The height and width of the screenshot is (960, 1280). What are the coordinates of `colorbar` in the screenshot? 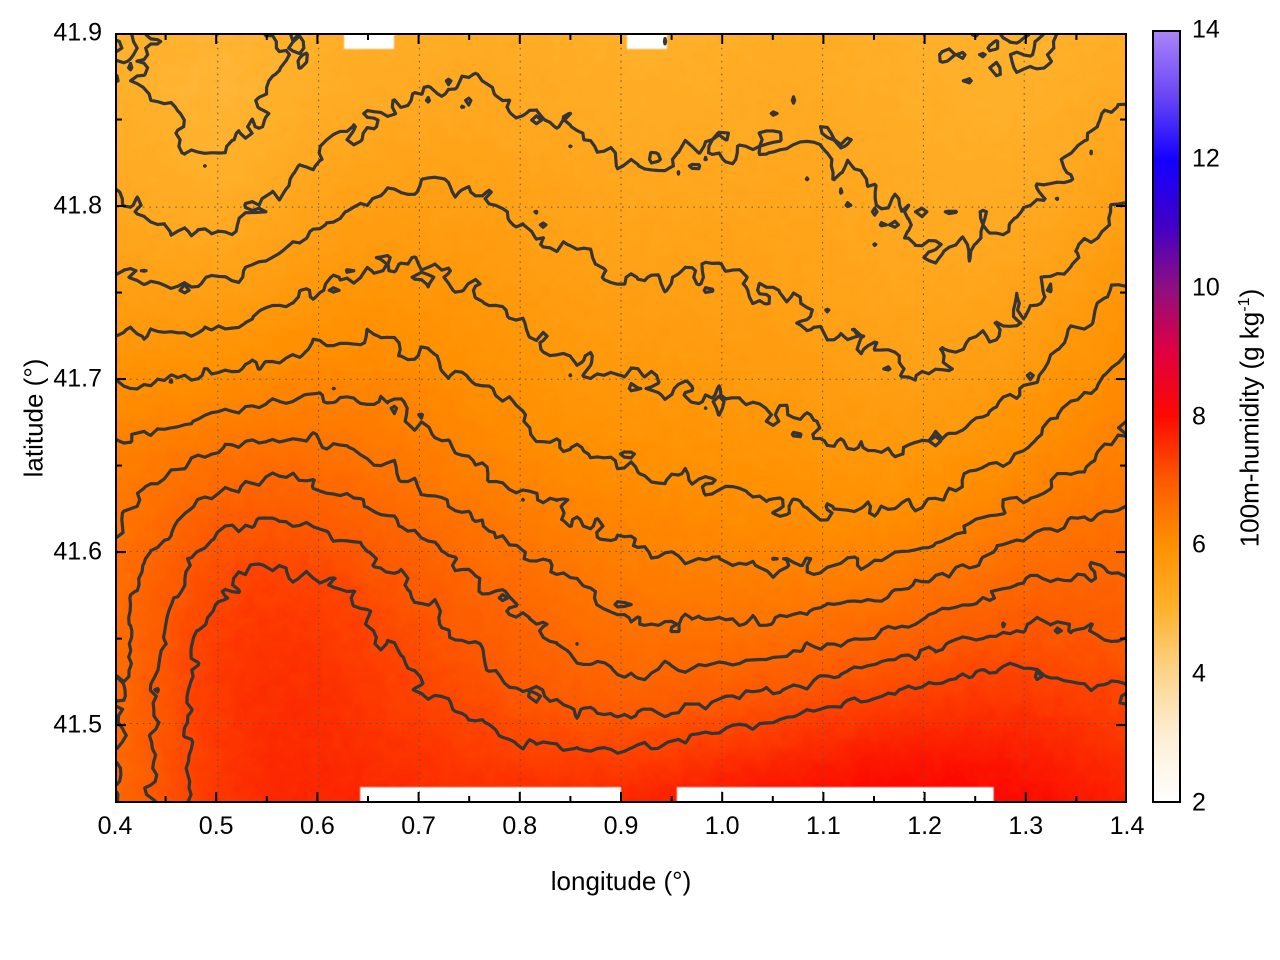 It's located at (1166, 416).